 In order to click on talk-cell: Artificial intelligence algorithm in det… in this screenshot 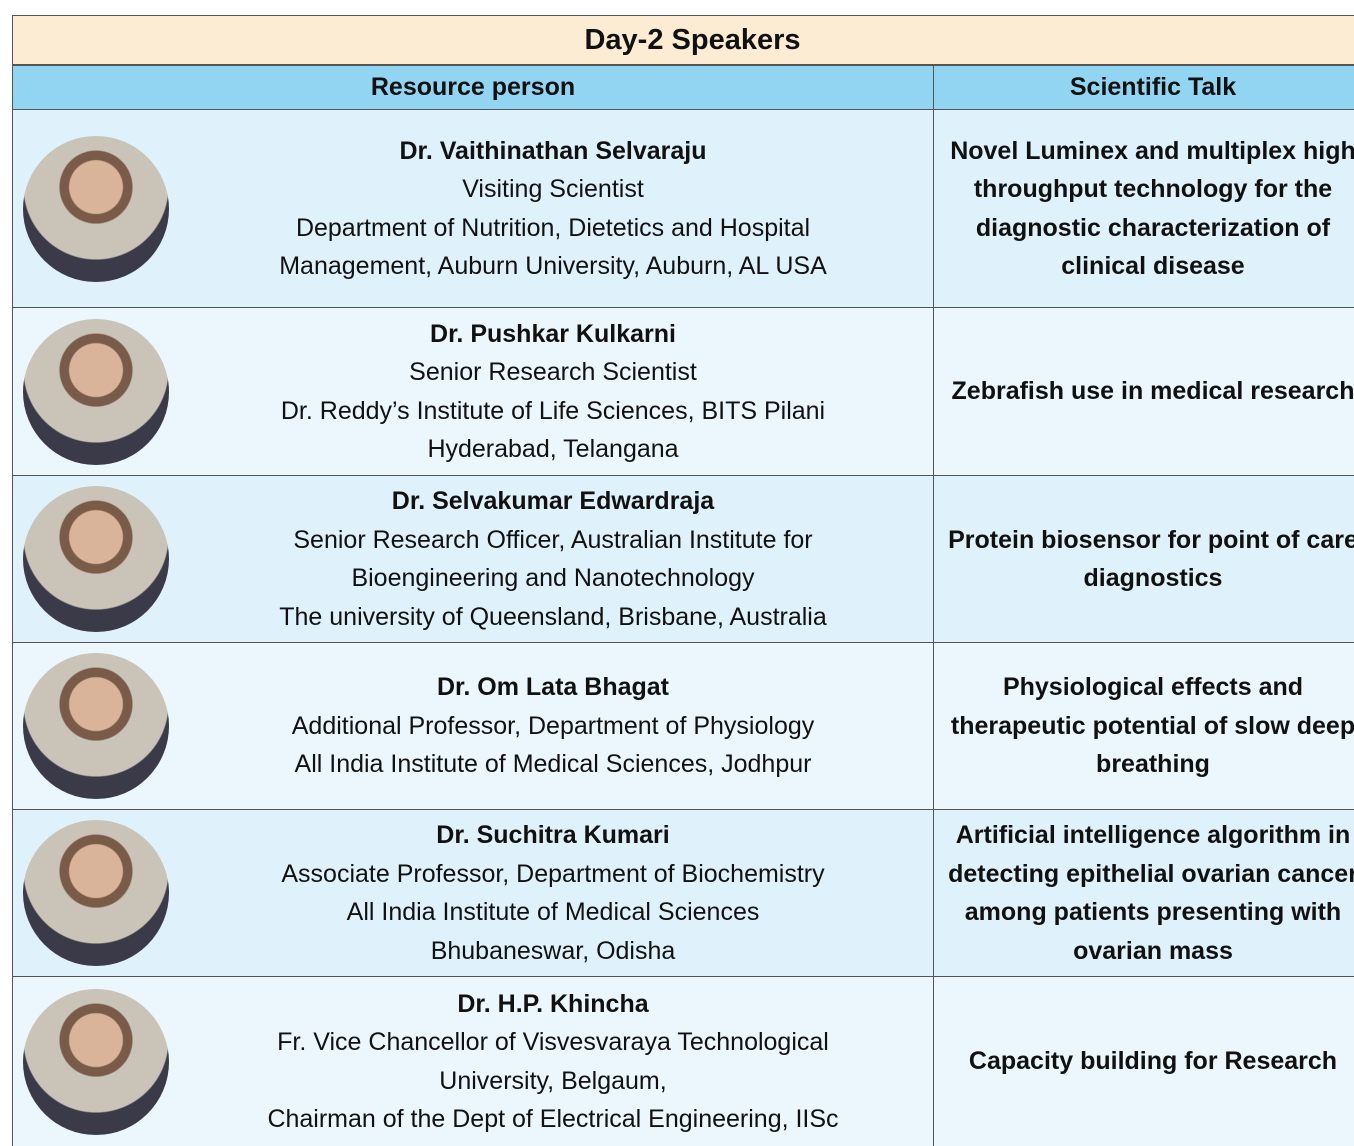, I will do `click(1144, 893)`.